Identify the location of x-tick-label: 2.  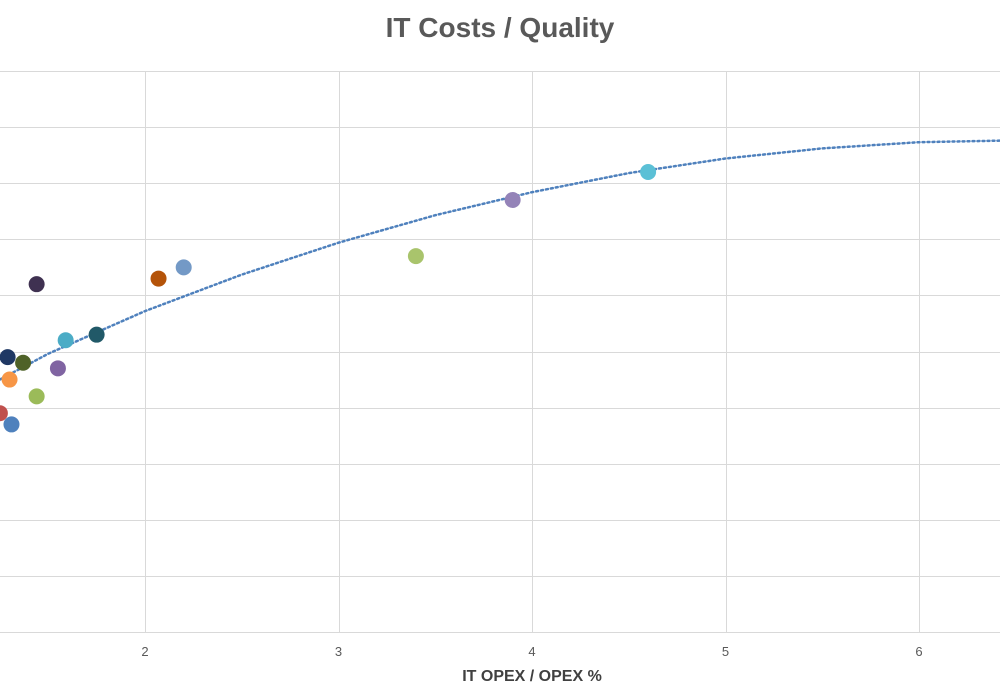
(144, 651).